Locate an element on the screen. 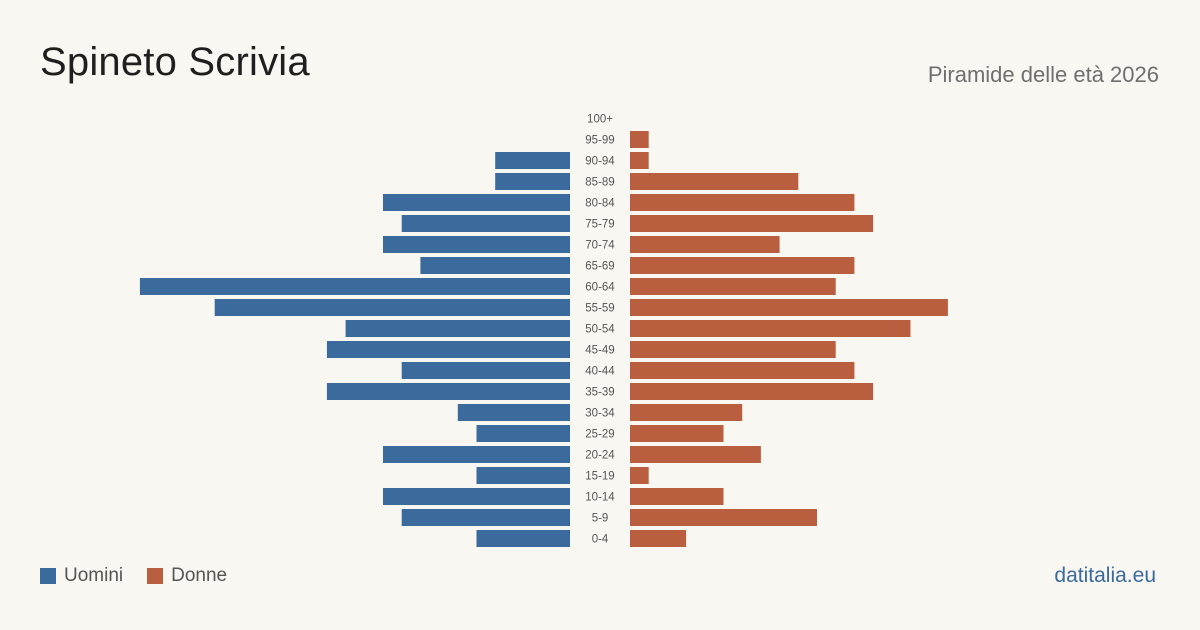  chart-subtitle: Piramide delle età 2026 is located at coordinates (1043, 74).